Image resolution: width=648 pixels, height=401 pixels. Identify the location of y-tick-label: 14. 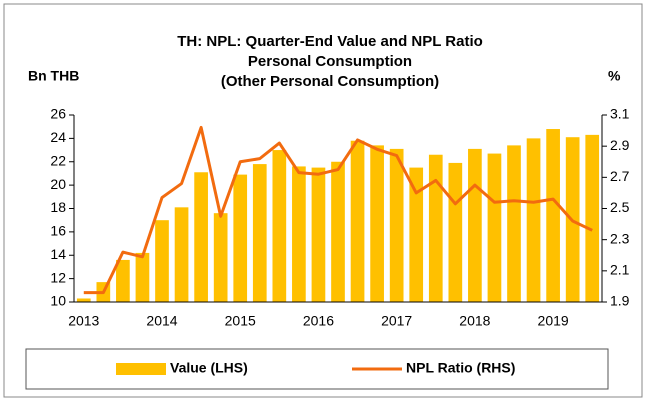
(58, 254).